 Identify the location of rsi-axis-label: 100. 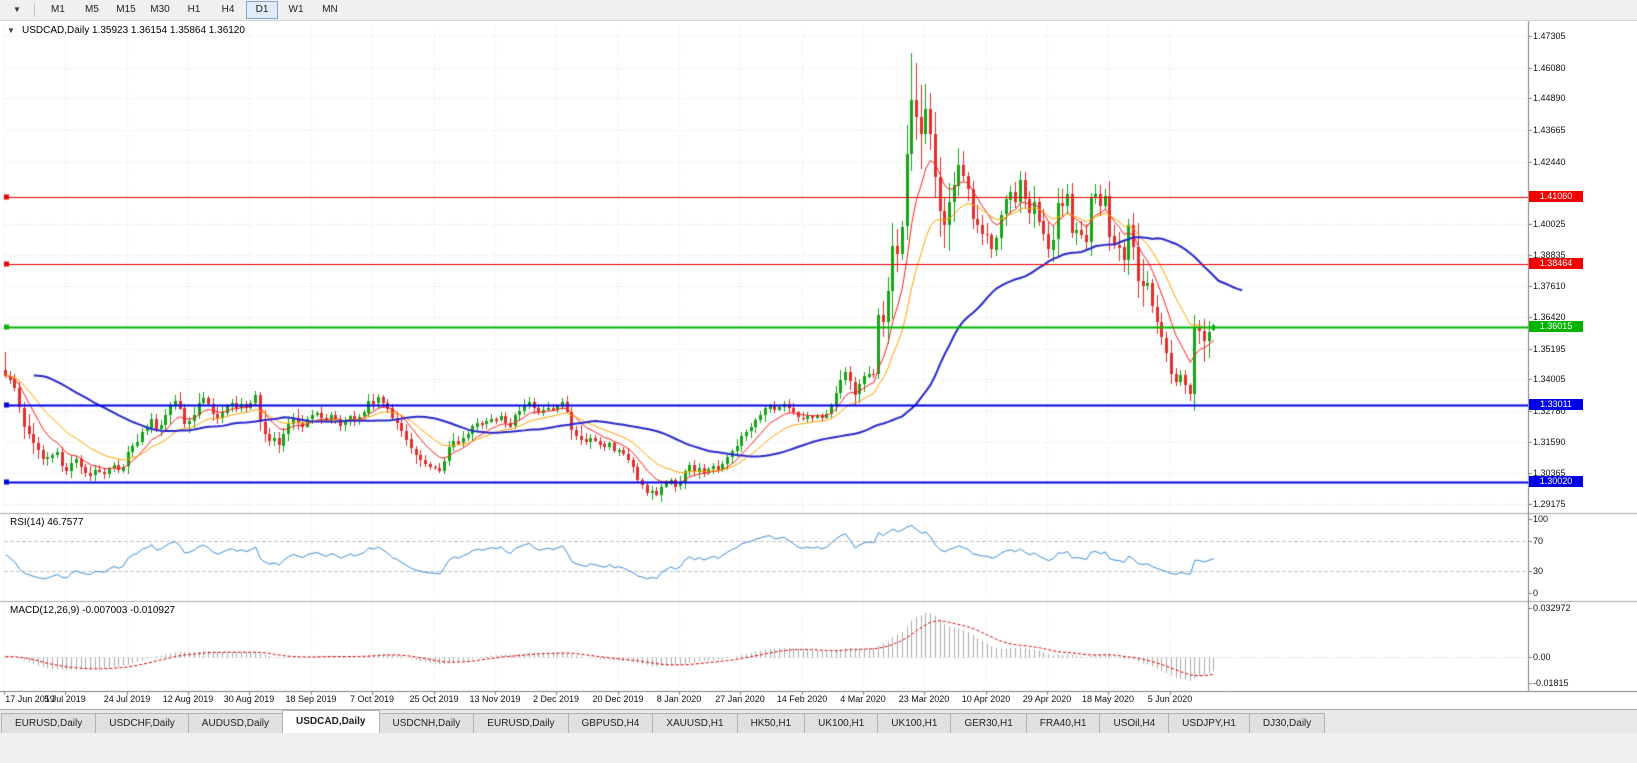
(1541, 519).